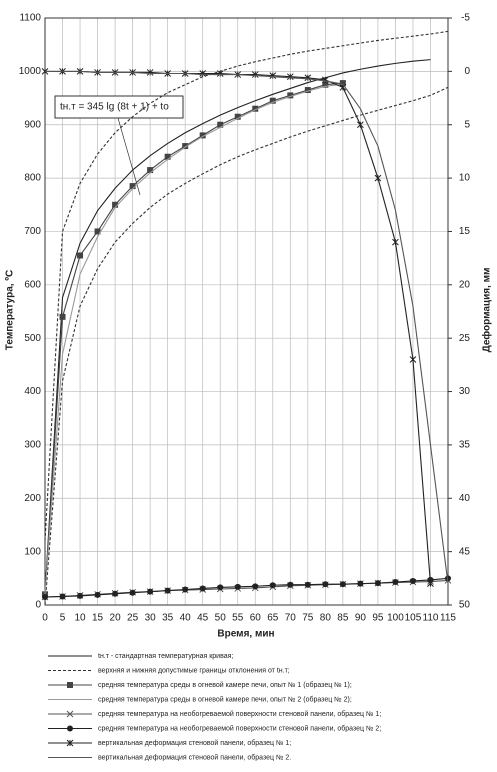  I want to click on y2-tick-label: 50, so click(465, 605).